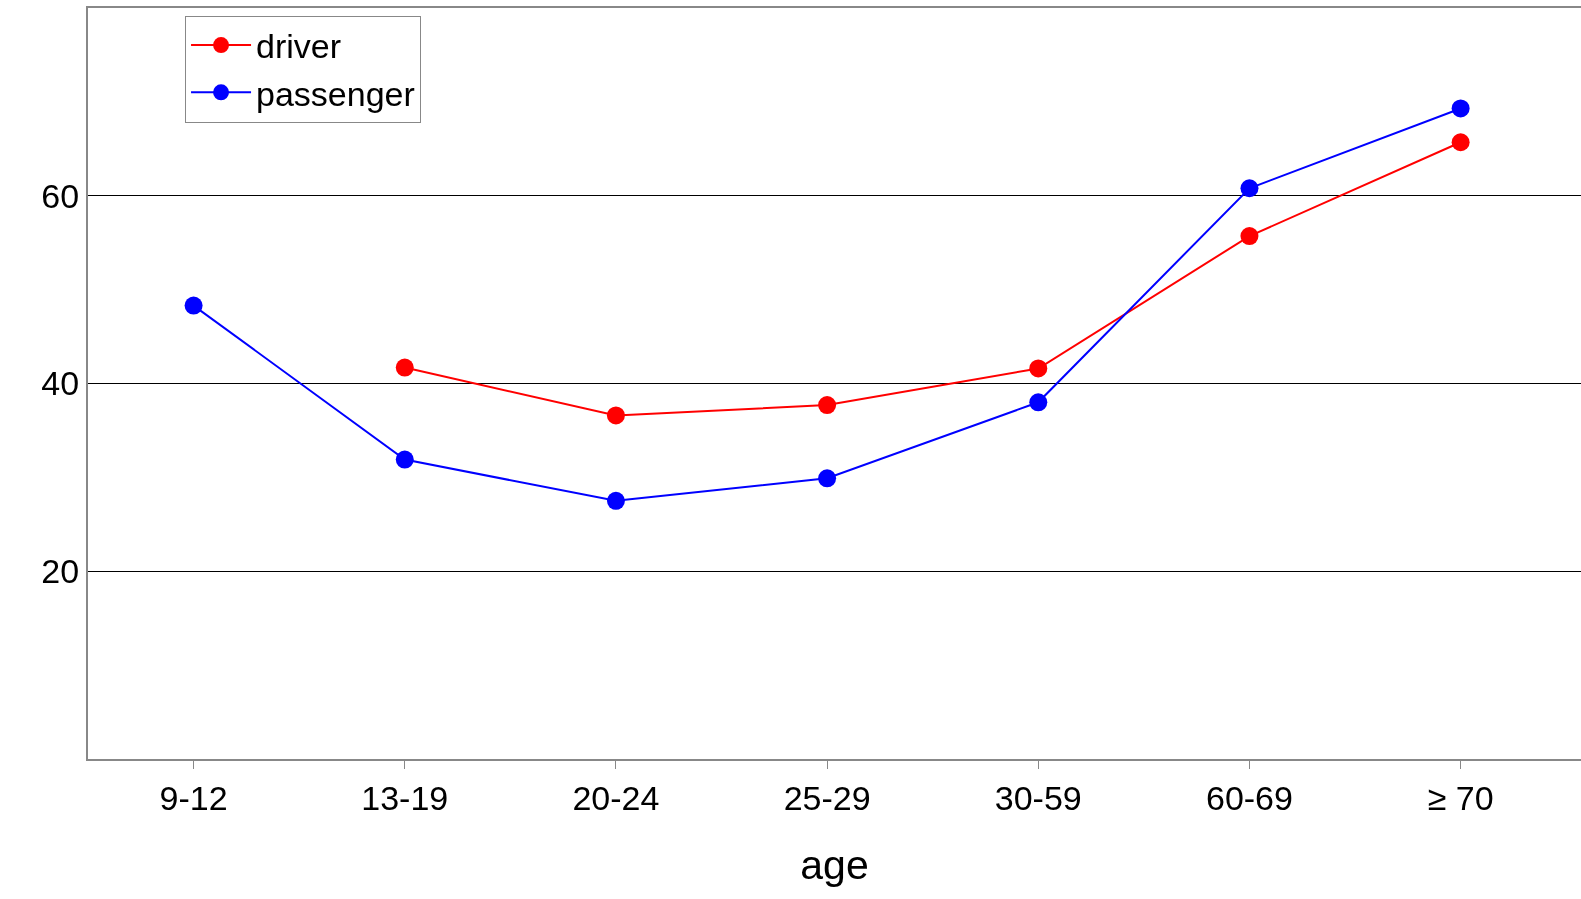 The width and height of the screenshot is (1581, 899). What do you see at coordinates (335, 93) in the screenshot?
I see `legend-label: passenger` at bounding box center [335, 93].